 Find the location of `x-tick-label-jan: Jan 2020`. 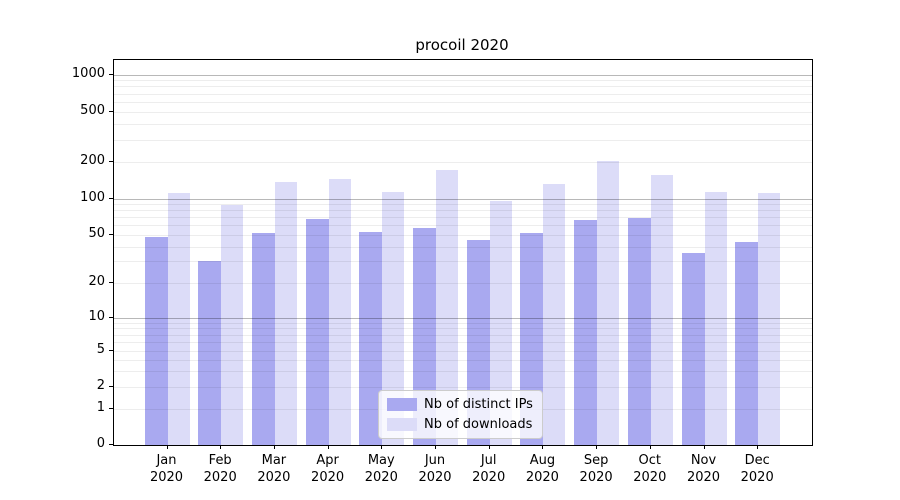

x-tick-label-jan: Jan 2020 is located at coordinates (166, 469).